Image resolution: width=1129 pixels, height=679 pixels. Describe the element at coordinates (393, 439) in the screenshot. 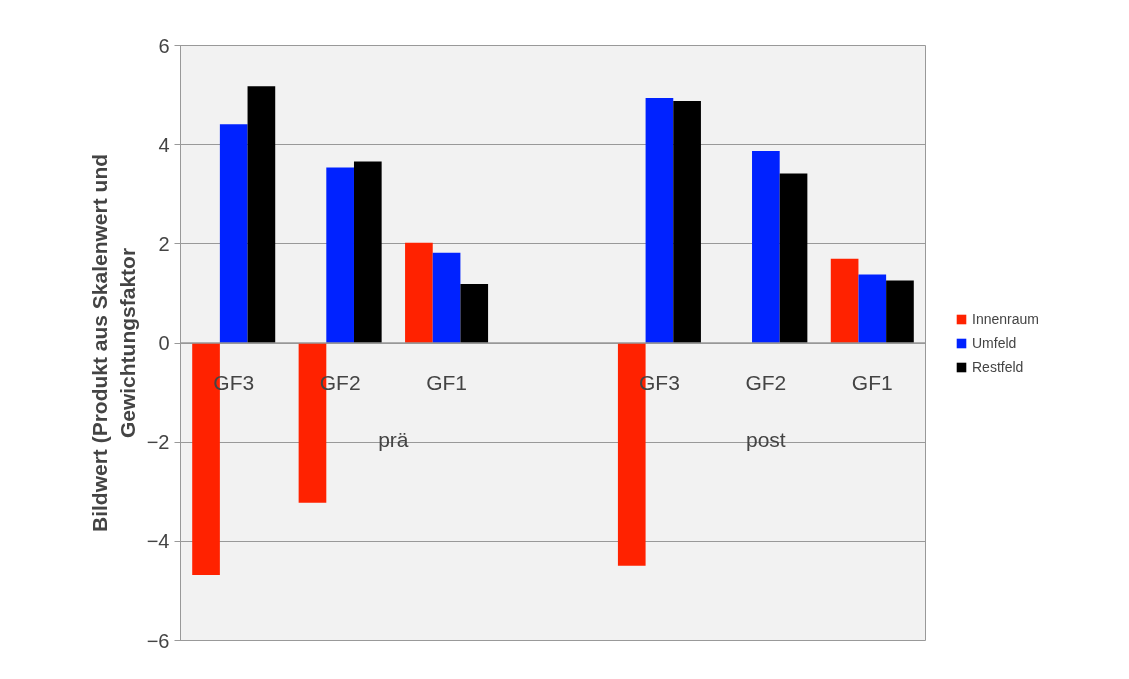

I see `annotation: prä` at that location.